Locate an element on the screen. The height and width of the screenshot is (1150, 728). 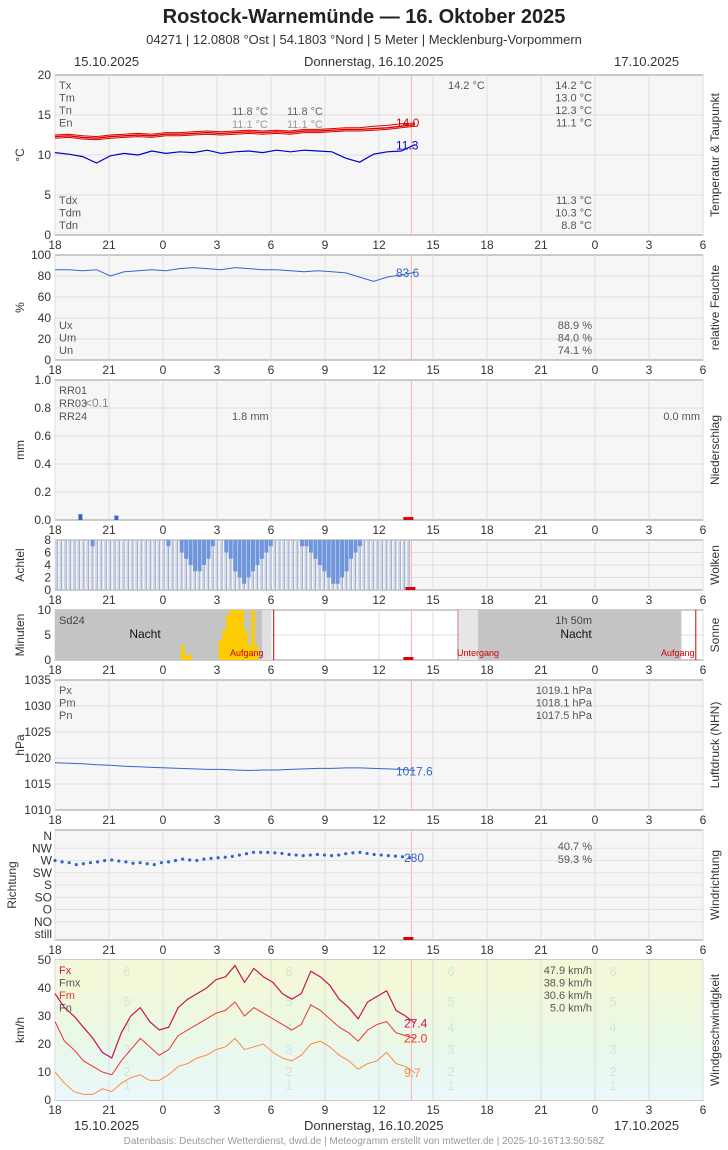
dew-last-value: 11.3 is located at coordinates (407, 146).